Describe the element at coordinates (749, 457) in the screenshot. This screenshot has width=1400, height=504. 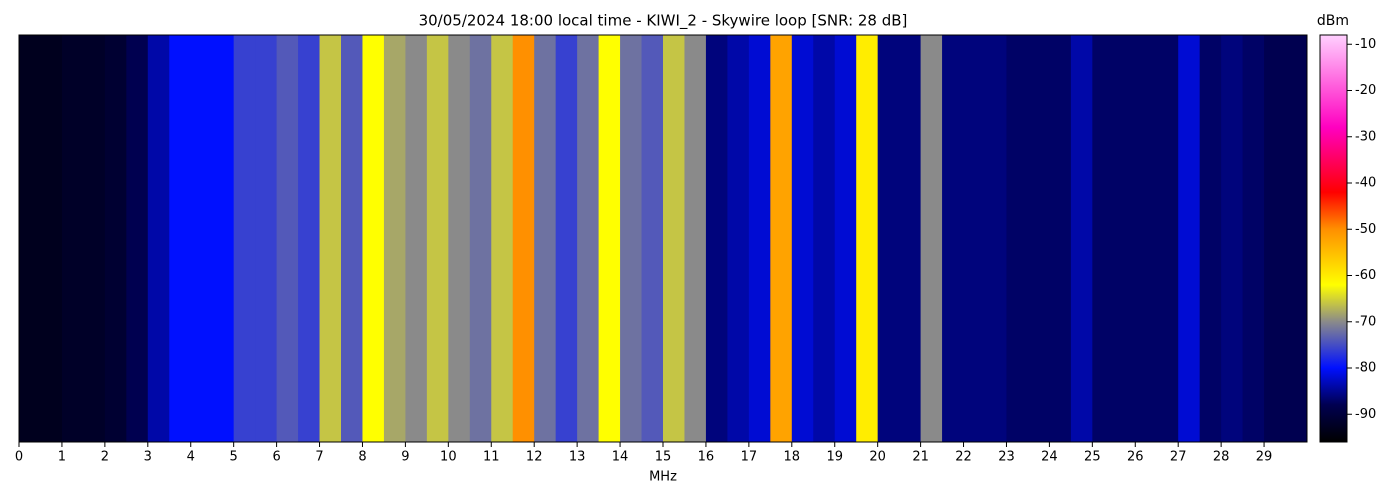
I see `x-tick-label: 17` at that location.